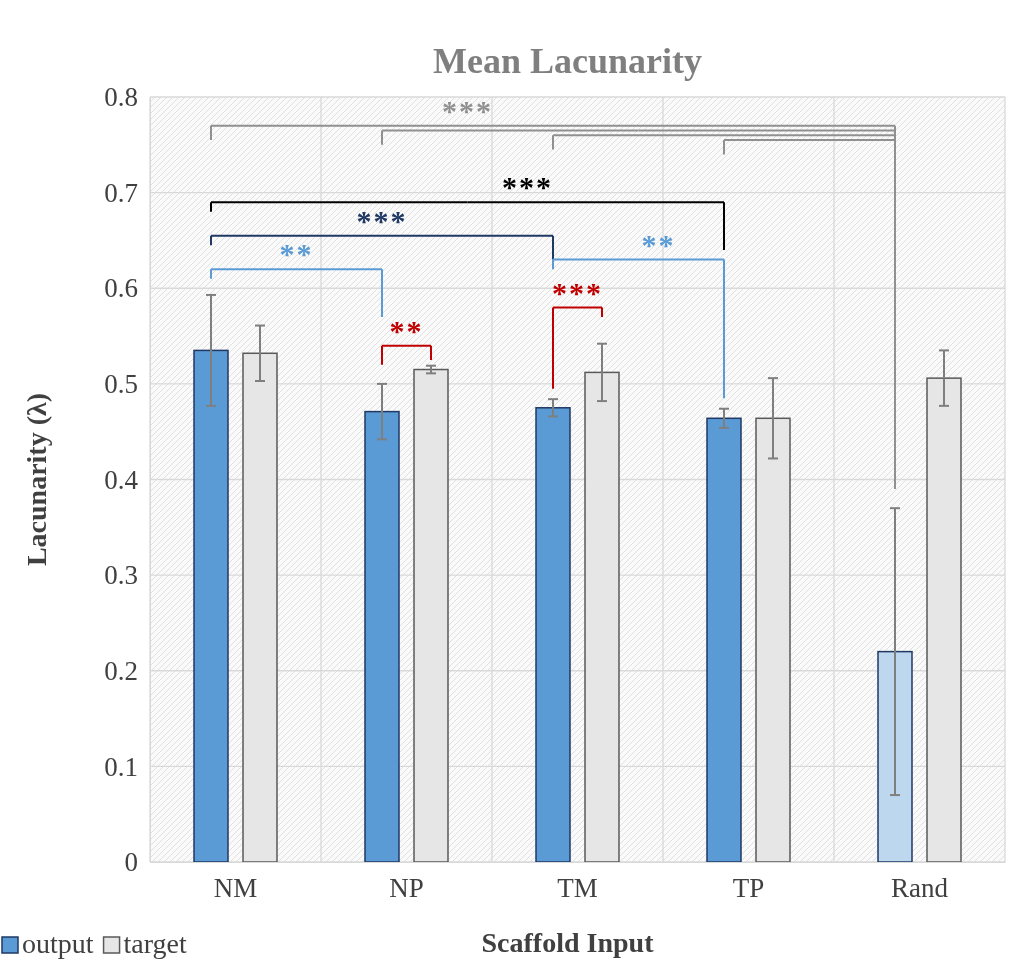 Image resolution: width=1019 pixels, height=967 pixels. What do you see at coordinates (131, 862) in the screenshot?
I see `y-tick-label: 0` at bounding box center [131, 862].